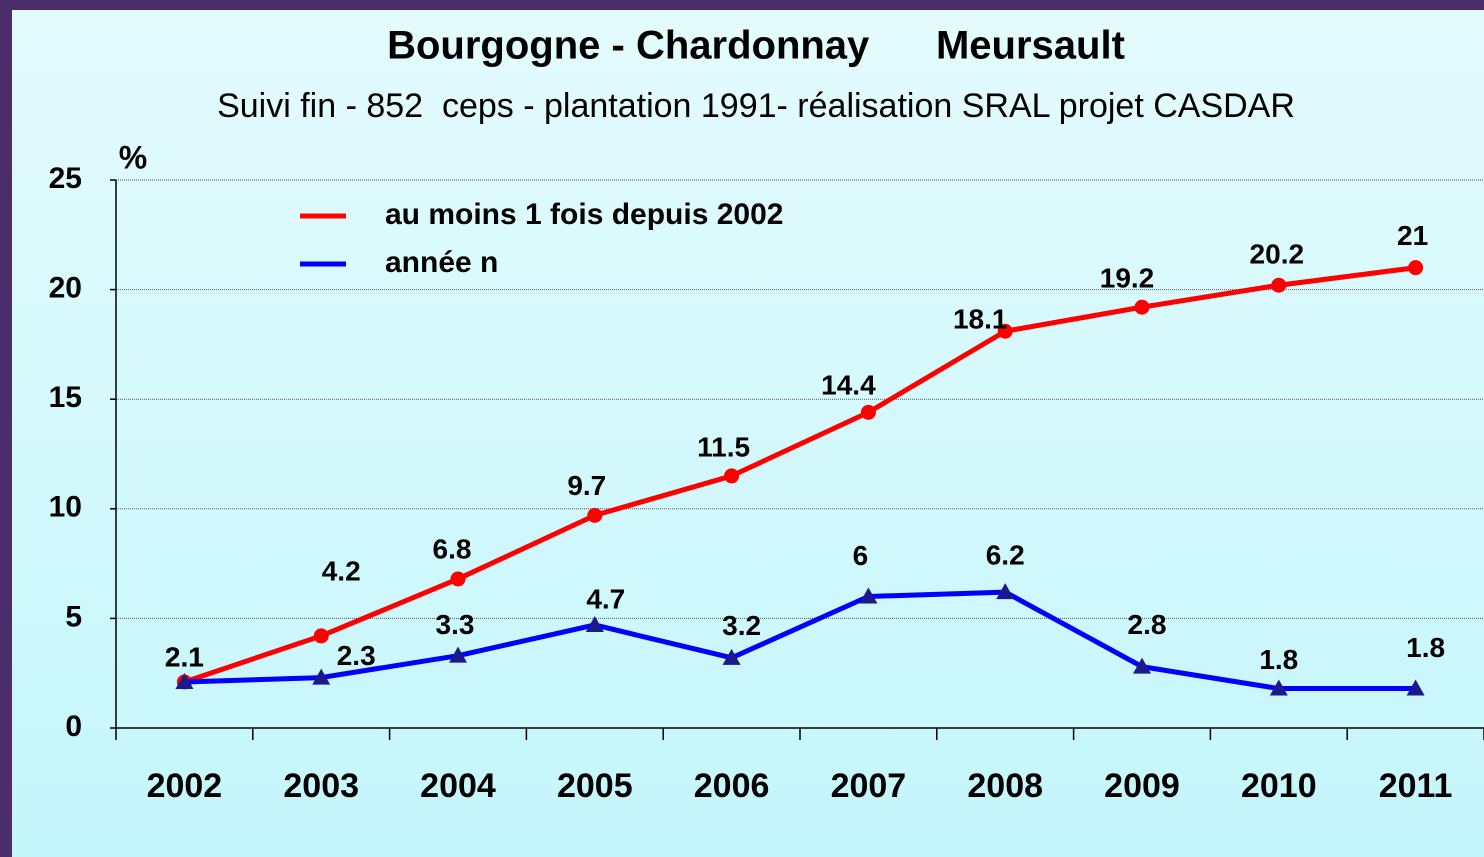  What do you see at coordinates (1127, 278) in the screenshot?
I see `data-label: 19.2` at bounding box center [1127, 278].